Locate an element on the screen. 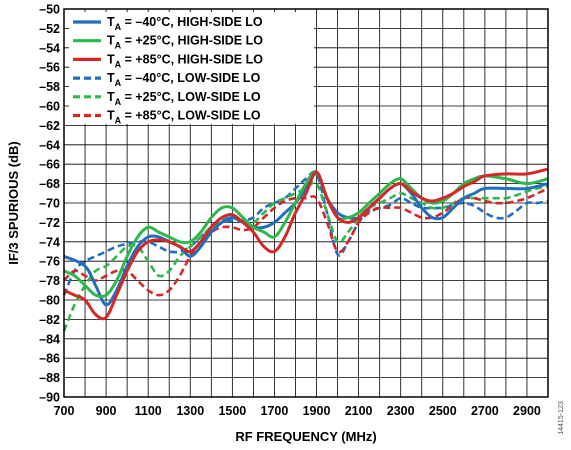  x-tick-label: 1300 is located at coordinates (190, 411).